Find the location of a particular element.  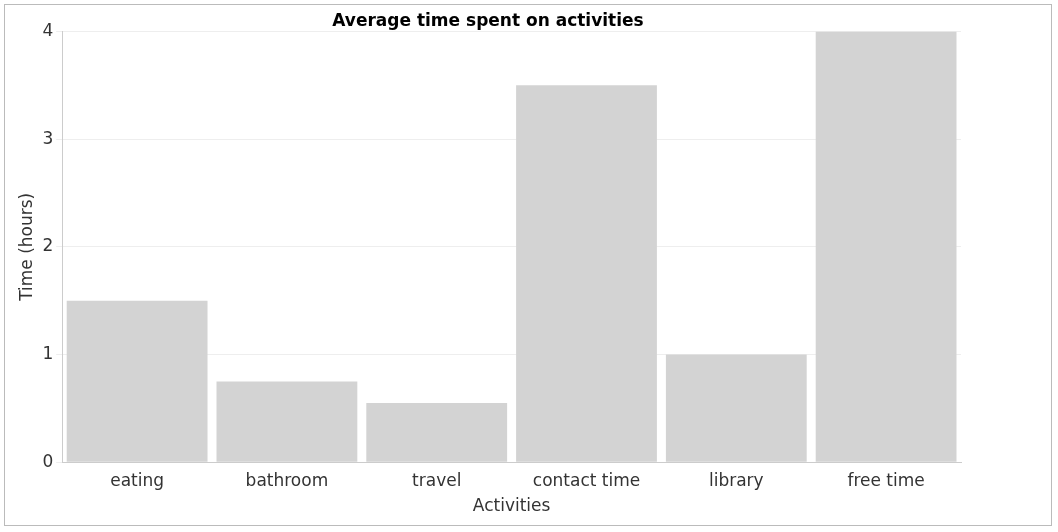

x-axis-title: Activities is located at coordinates (511, 505).